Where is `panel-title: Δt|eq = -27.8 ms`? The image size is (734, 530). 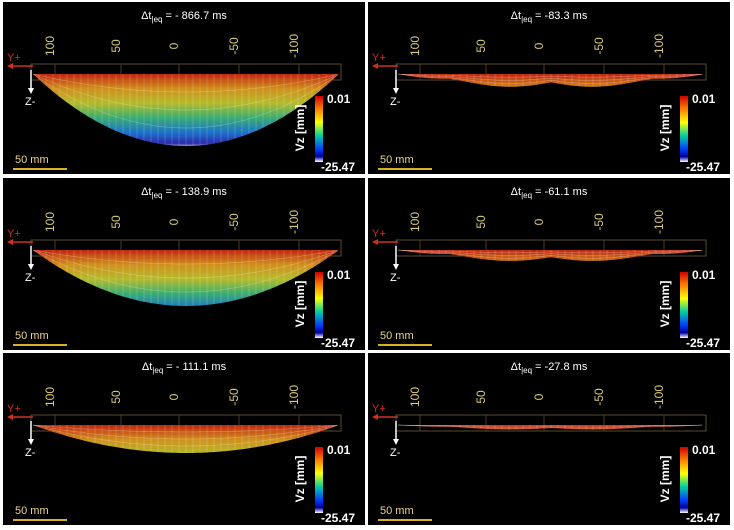
panel-title: Δt|eq = -27.8 ms is located at coordinates (549, 368).